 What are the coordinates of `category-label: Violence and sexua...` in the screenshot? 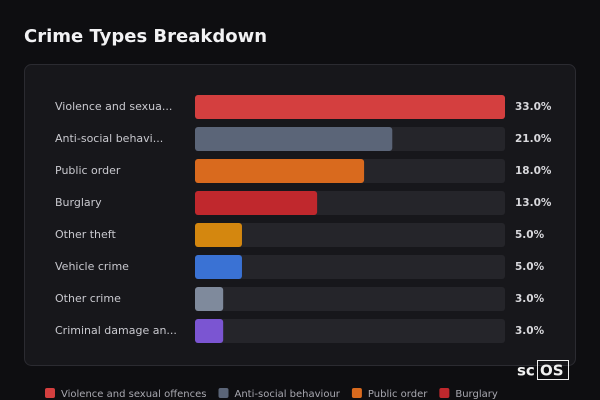 It's located at (113, 106).